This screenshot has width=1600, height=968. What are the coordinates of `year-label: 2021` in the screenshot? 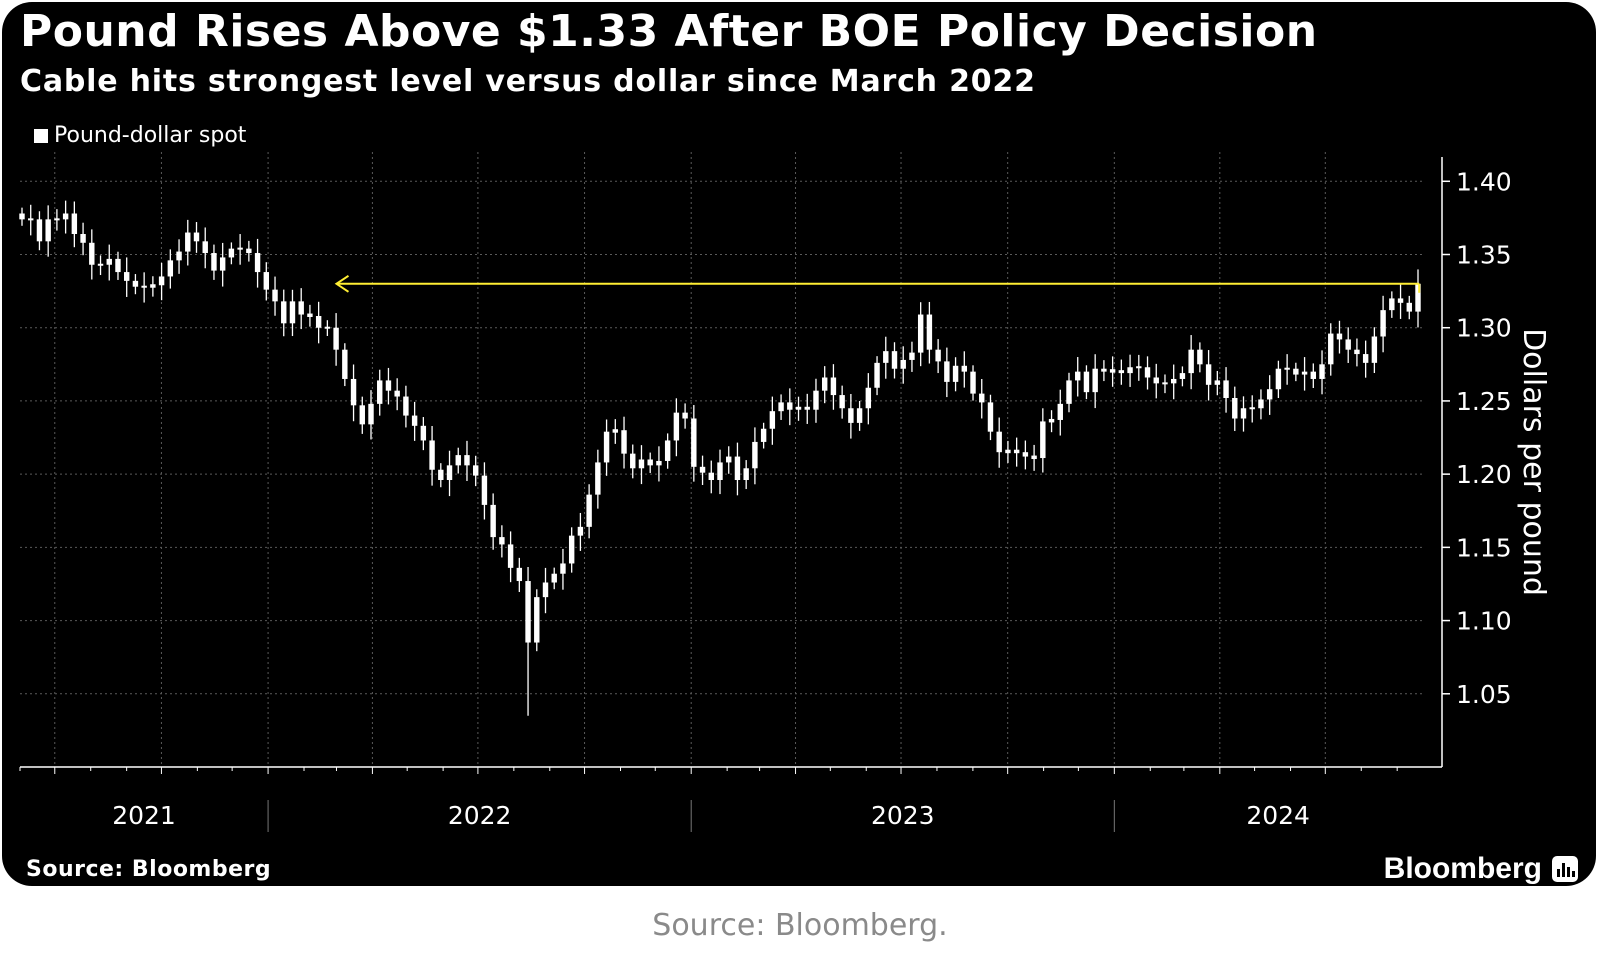 It's located at (144, 815).